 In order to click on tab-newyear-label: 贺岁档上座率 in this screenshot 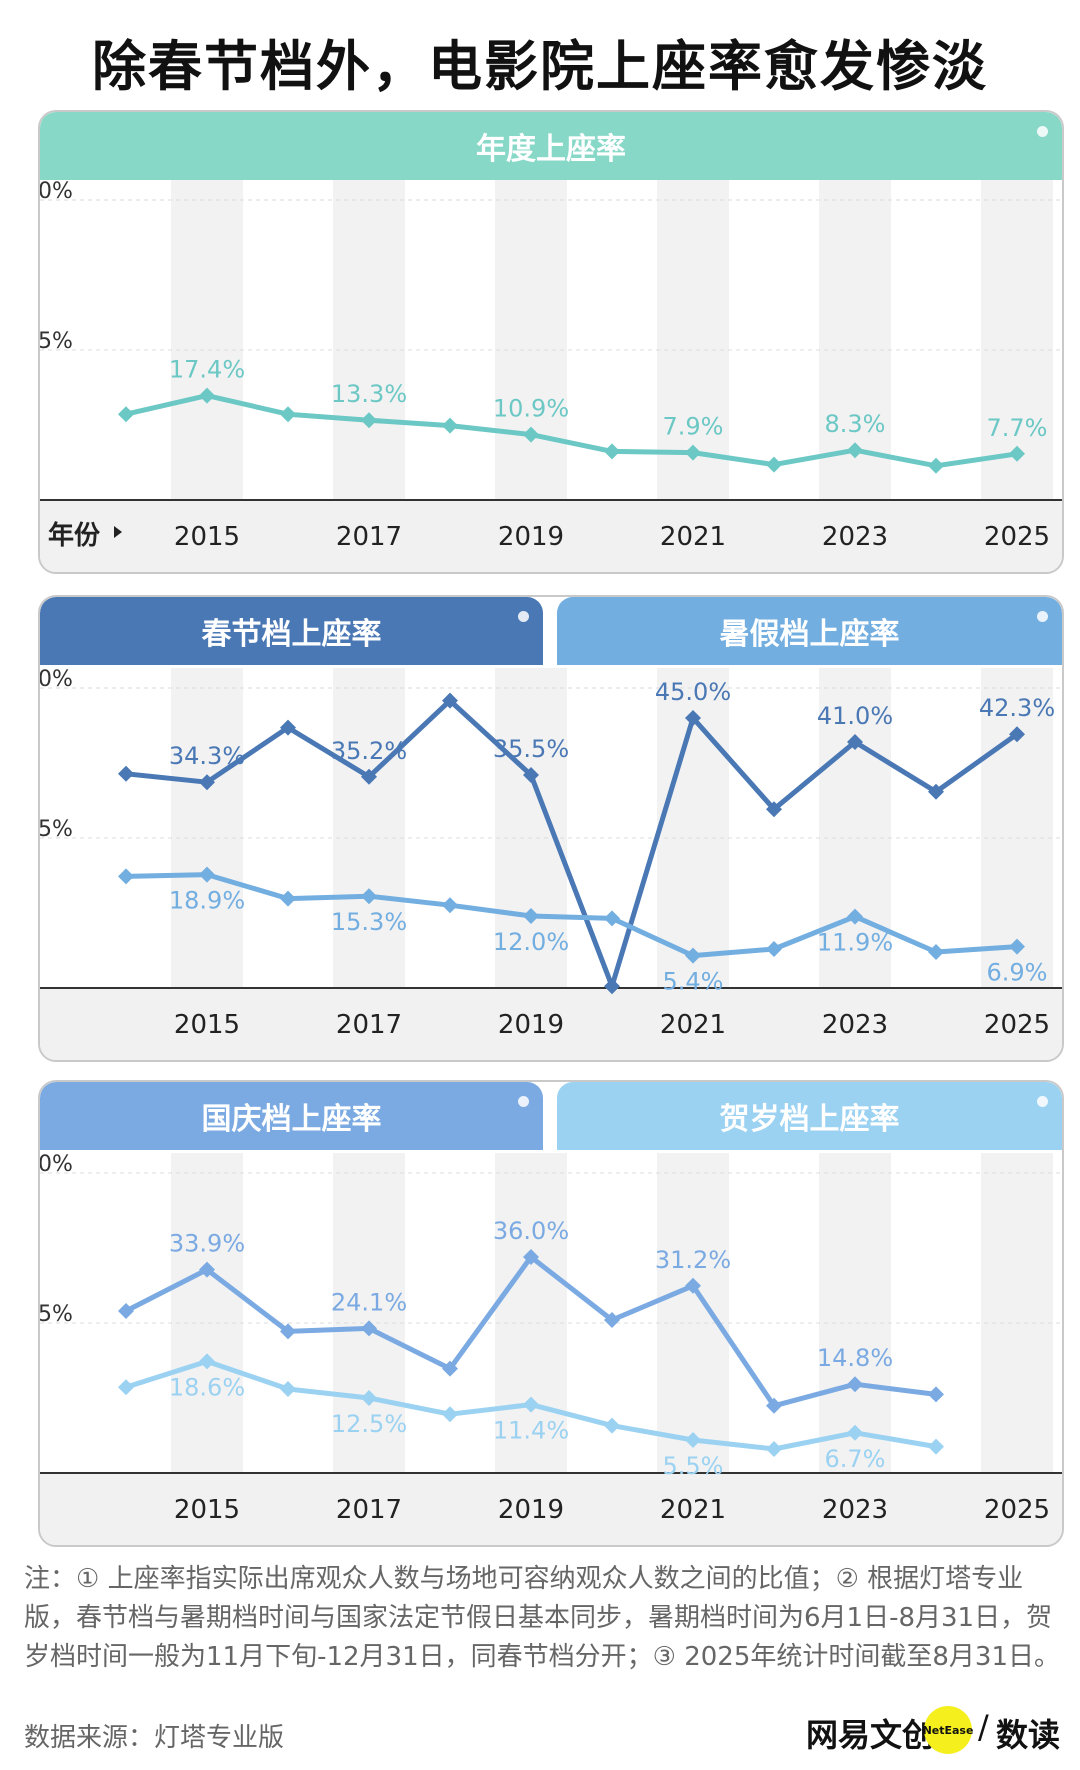, I will do `click(809, 1119)`.